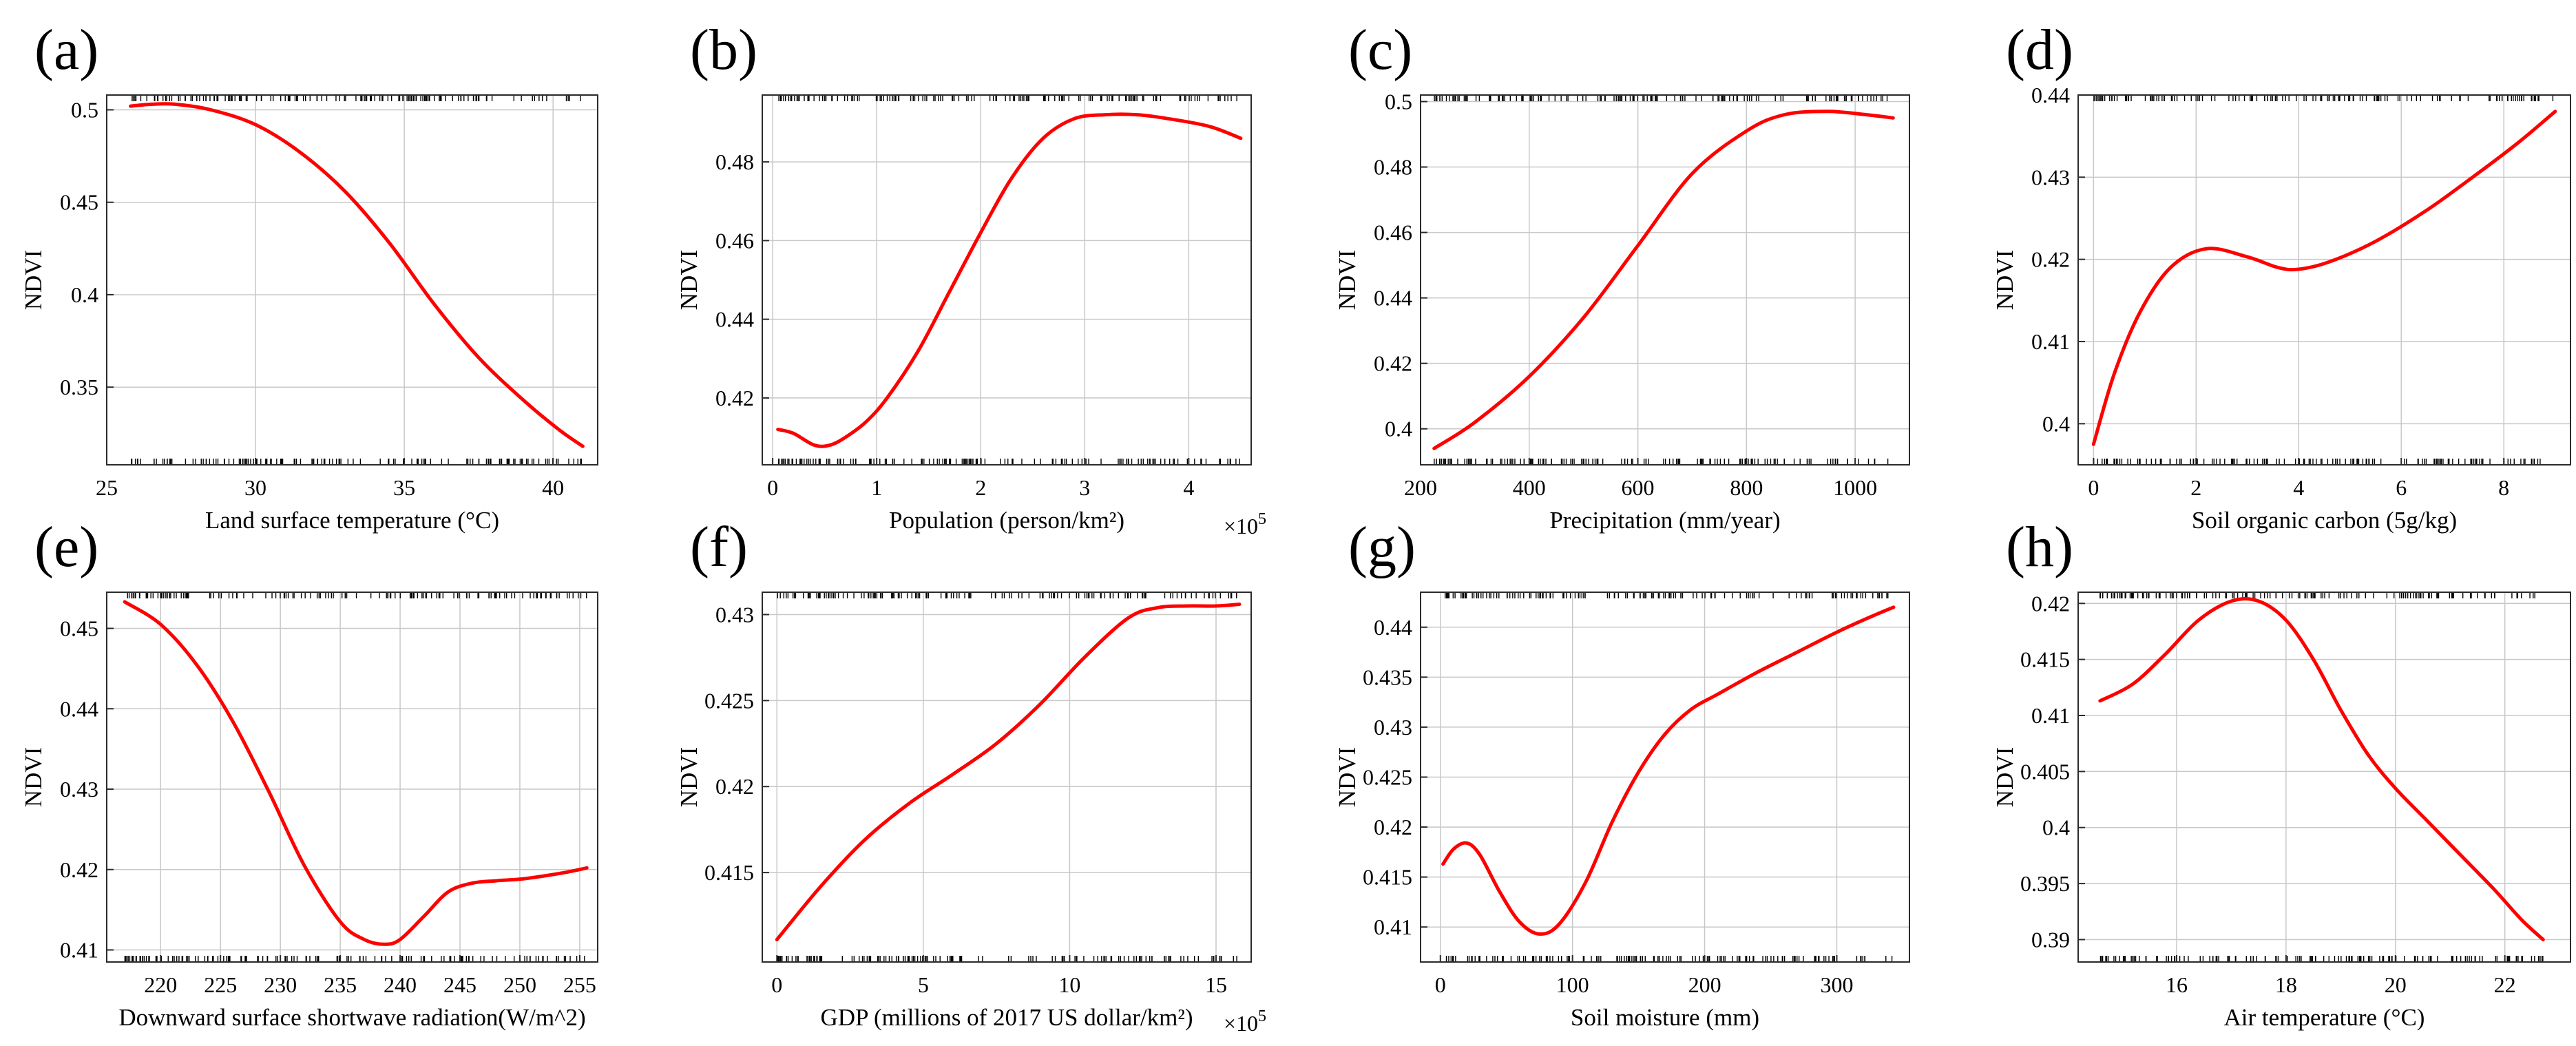 This screenshot has width=2576, height=1046. What do you see at coordinates (66, 50) in the screenshot?
I see `panel-label: (a)` at bounding box center [66, 50].